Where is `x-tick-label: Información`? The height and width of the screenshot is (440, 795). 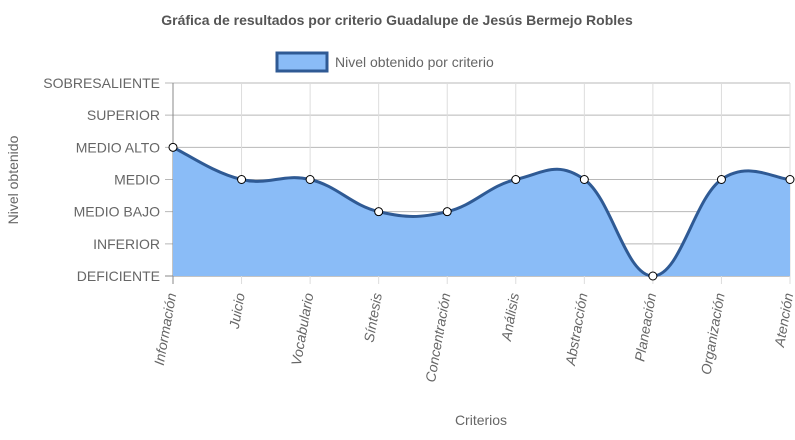 x-tick-label: Información is located at coordinates (165, 328).